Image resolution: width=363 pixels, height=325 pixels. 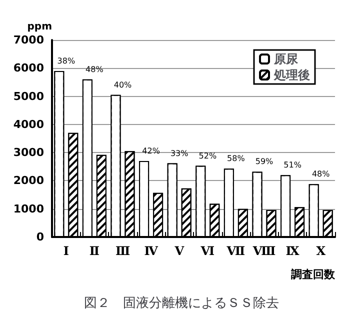 I want to click on x-tick-label: Ⅴ, so click(x=179, y=251).